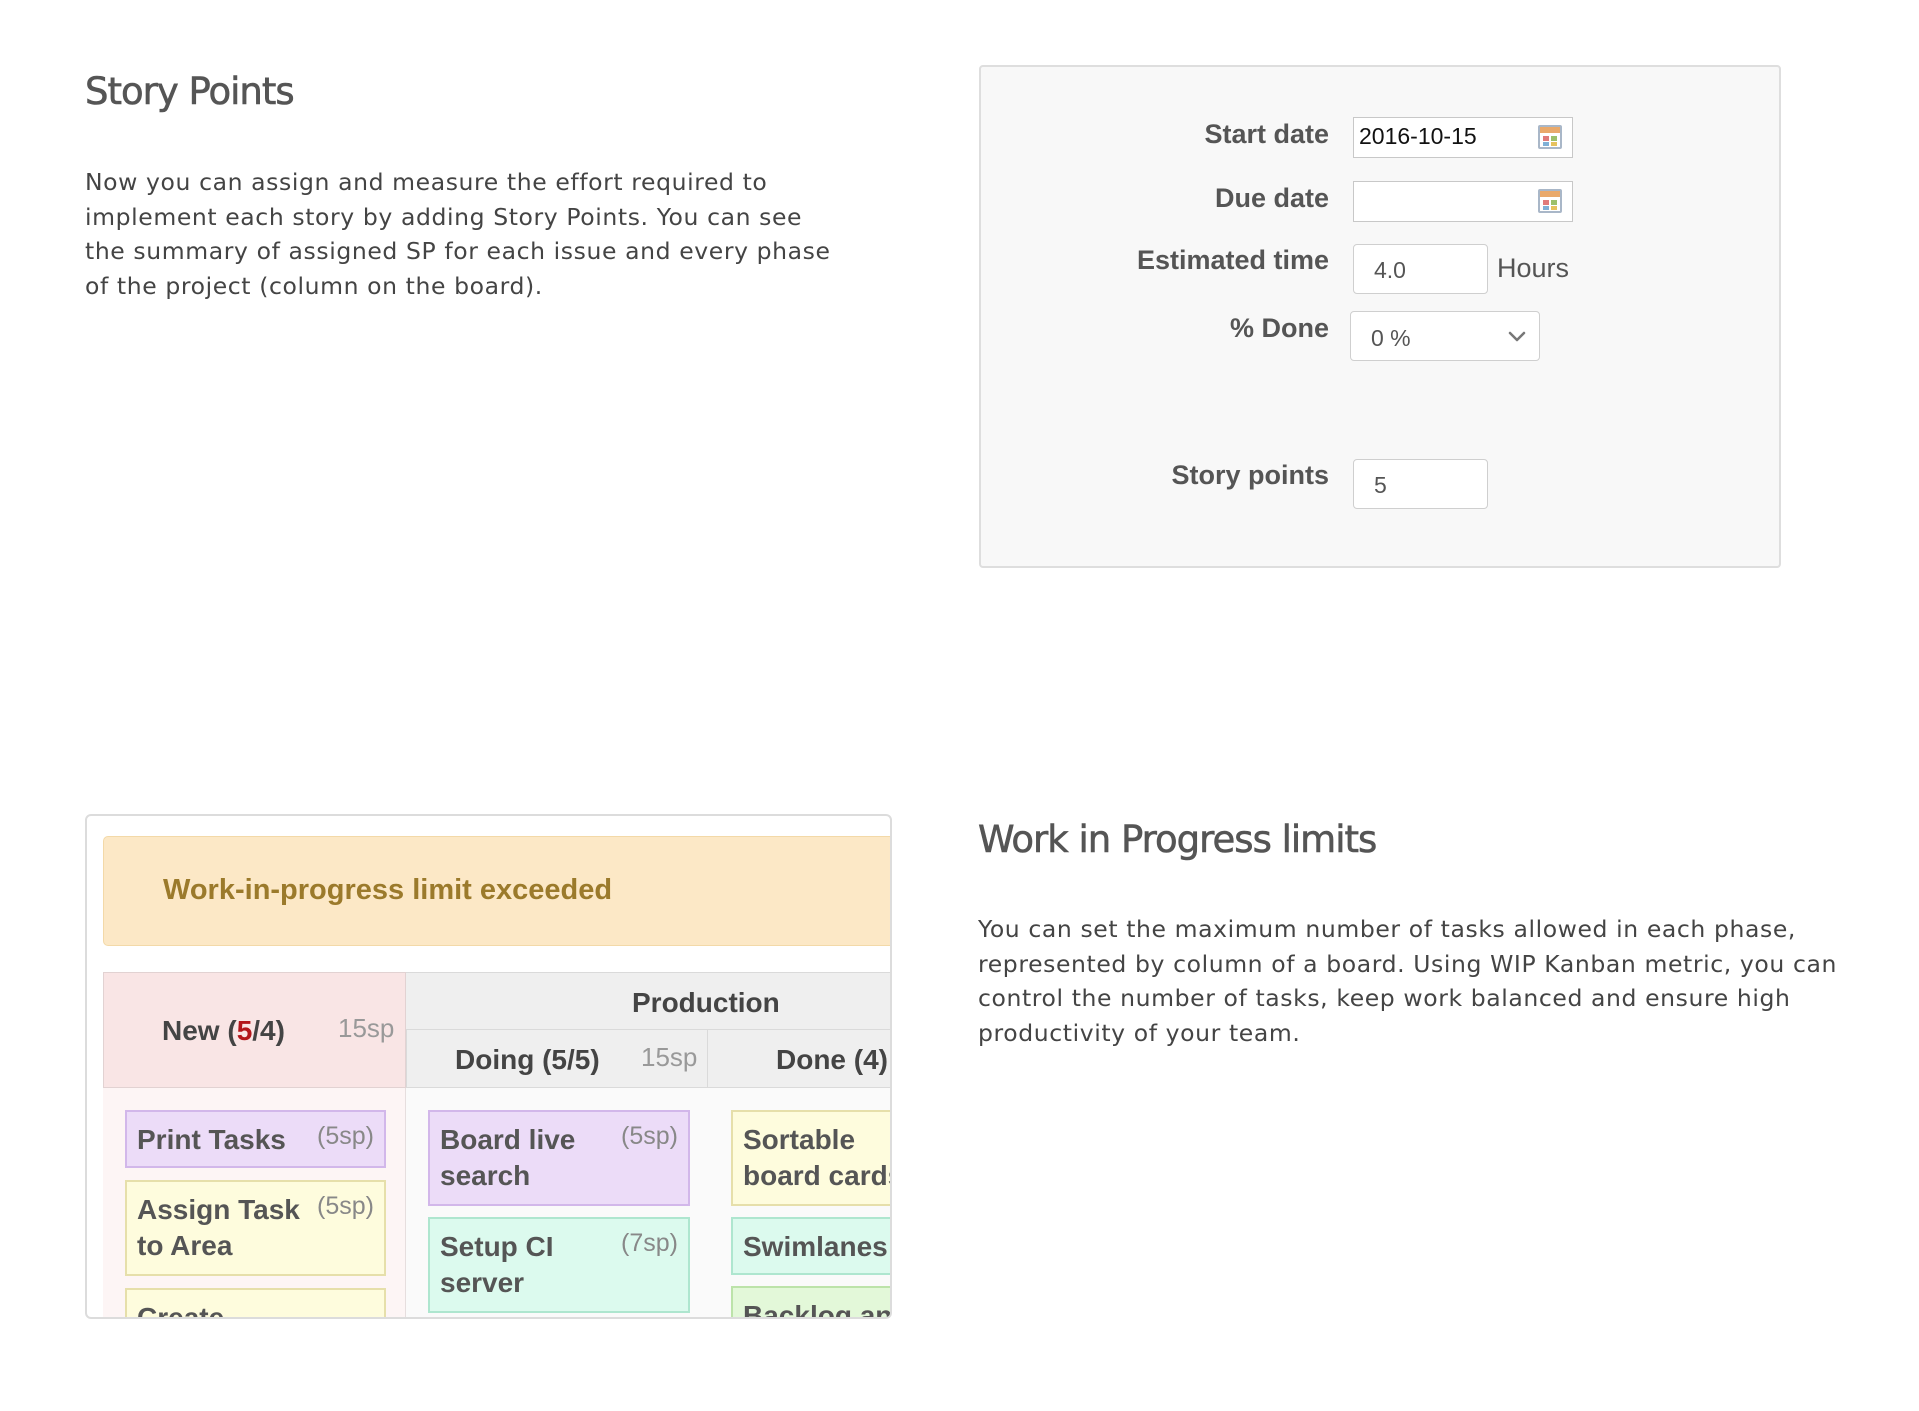  Describe the element at coordinates (832, 1059) in the screenshot. I see `column-title-done: Done (4)` at that location.